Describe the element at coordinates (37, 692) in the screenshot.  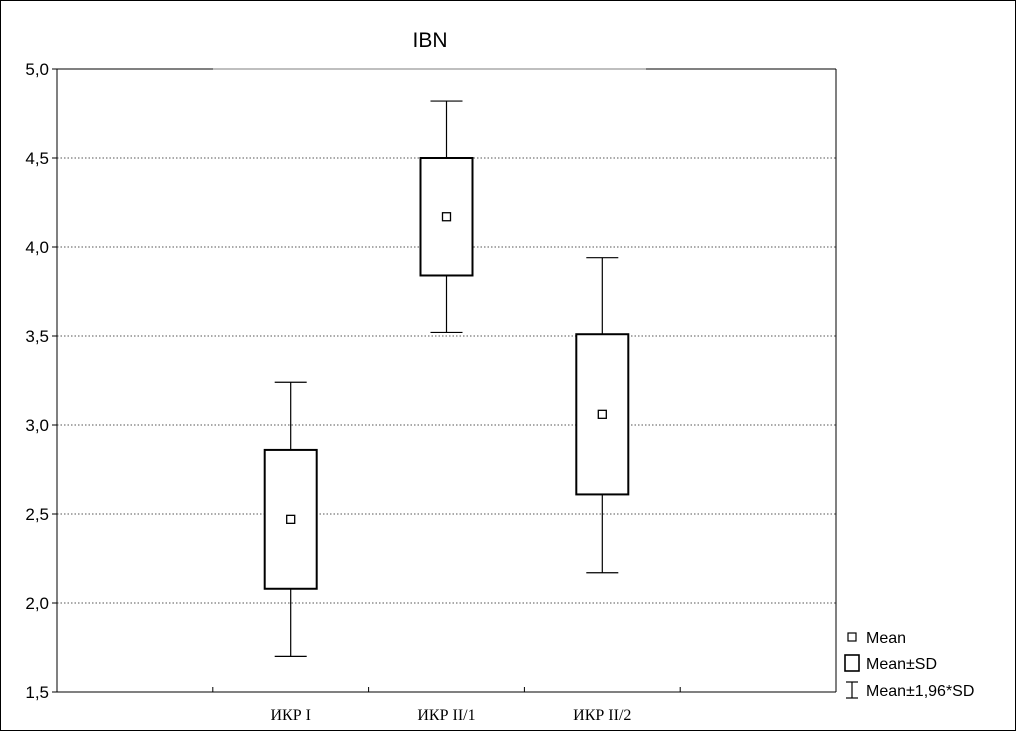
I see `y-tick-label: 1,5` at that location.